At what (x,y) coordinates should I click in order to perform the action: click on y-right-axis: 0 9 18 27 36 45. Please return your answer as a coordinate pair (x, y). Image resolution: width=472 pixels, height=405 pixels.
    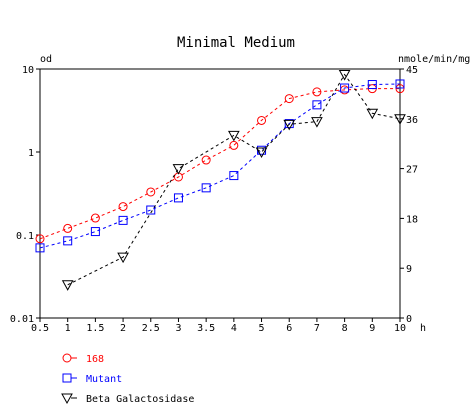
    Looking at the image, I should click on (409, 195).